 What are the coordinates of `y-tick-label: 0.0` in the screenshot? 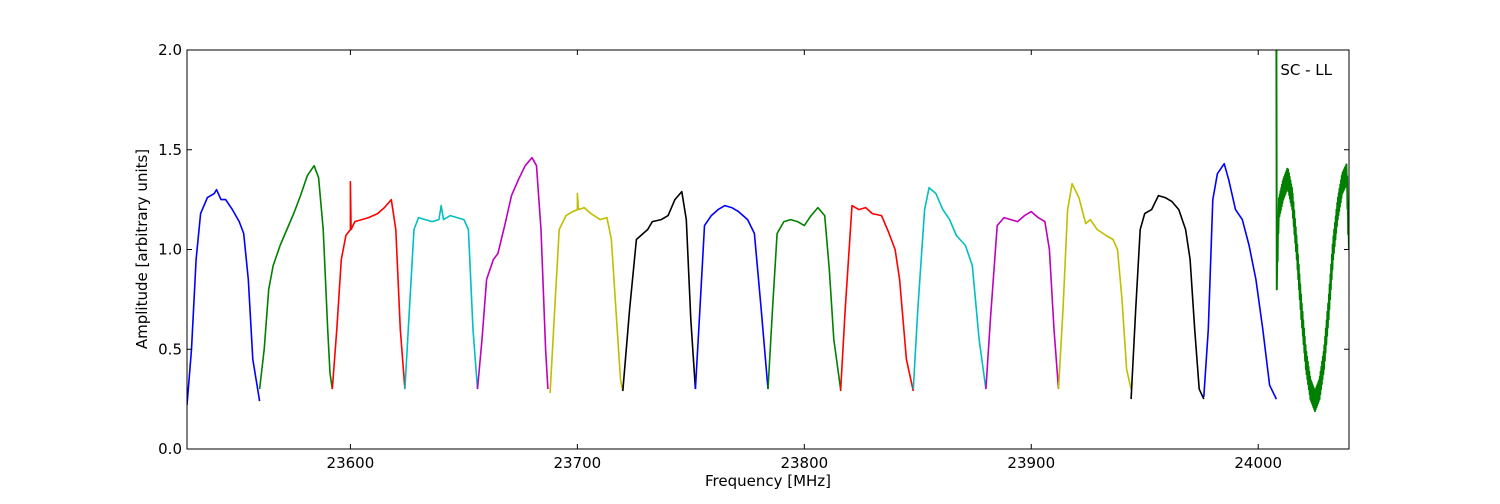 It's located at (170, 449).